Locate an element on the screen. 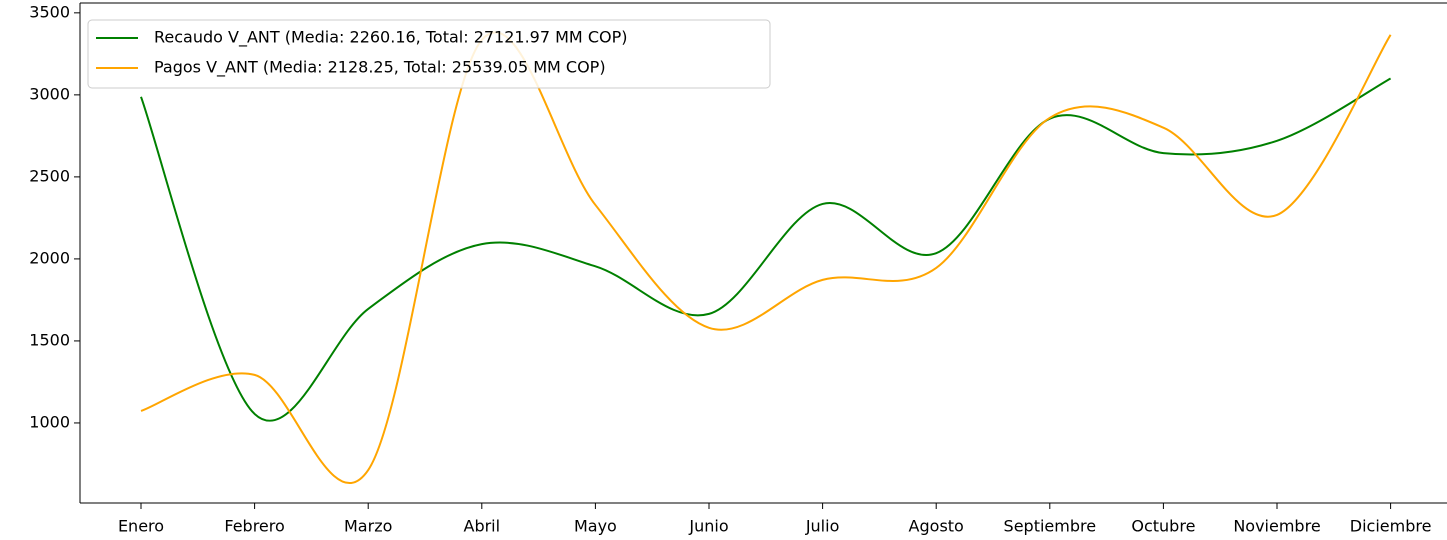 The image size is (1447, 540). x-tick-label: Septiembre is located at coordinates (1050, 526).